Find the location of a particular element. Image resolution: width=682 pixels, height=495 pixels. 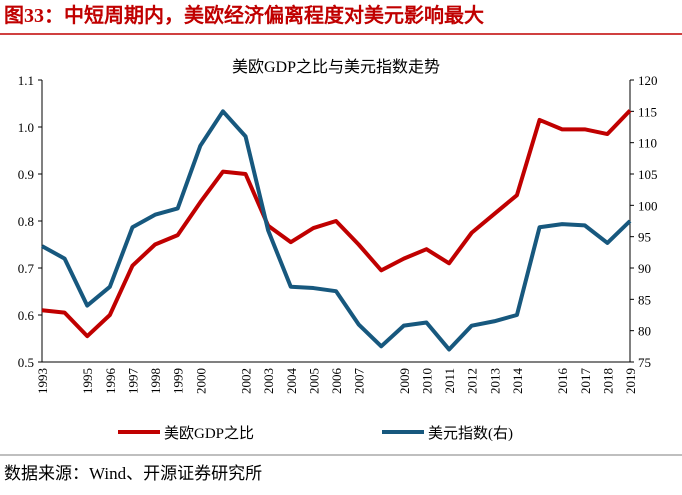

x-tick-label: 1993 is located at coordinates (42, 381).